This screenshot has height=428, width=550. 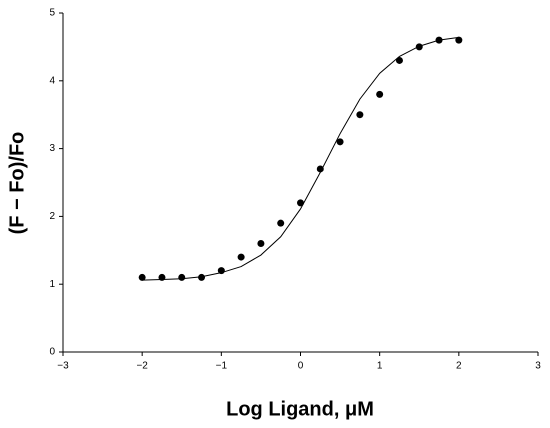 I want to click on y-tick-label: 0, so click(x=52, y=352).